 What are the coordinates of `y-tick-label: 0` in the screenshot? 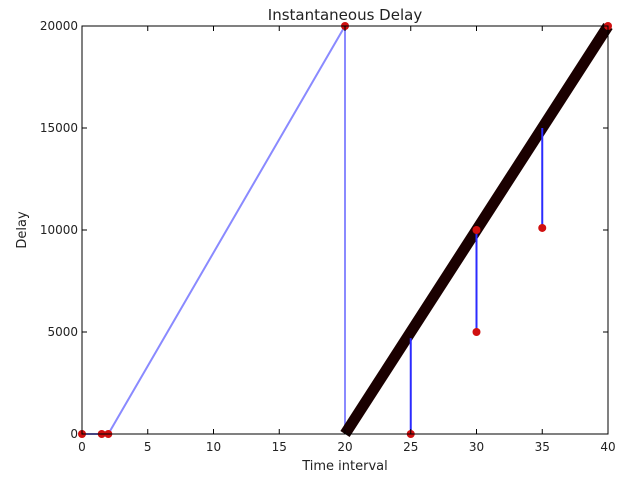 It's located at (74, 434).